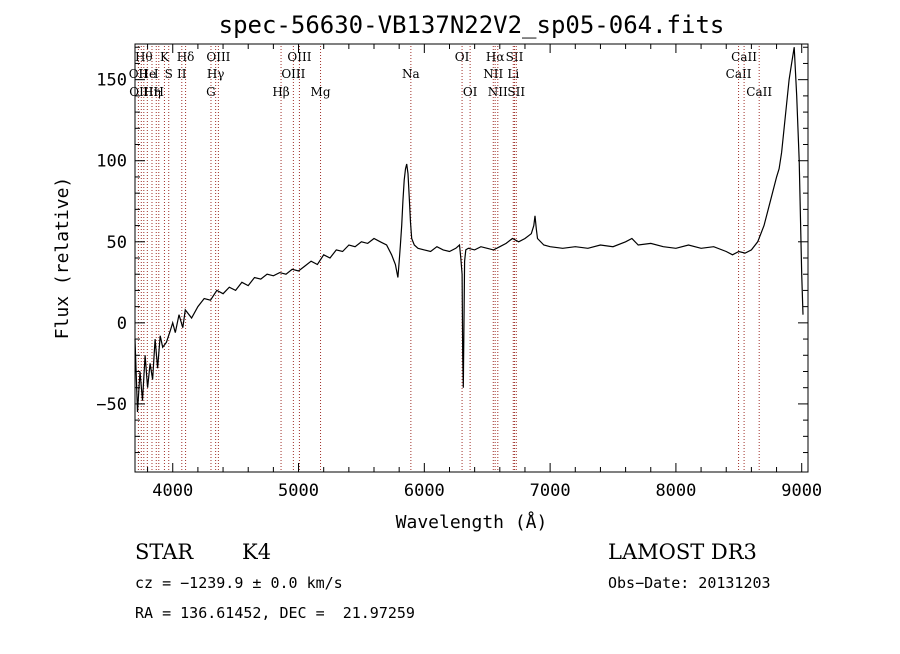  Describe the element at coordinates (424, 491) in the screenshot. I see `x-tick-label-2: 6000` at that location.